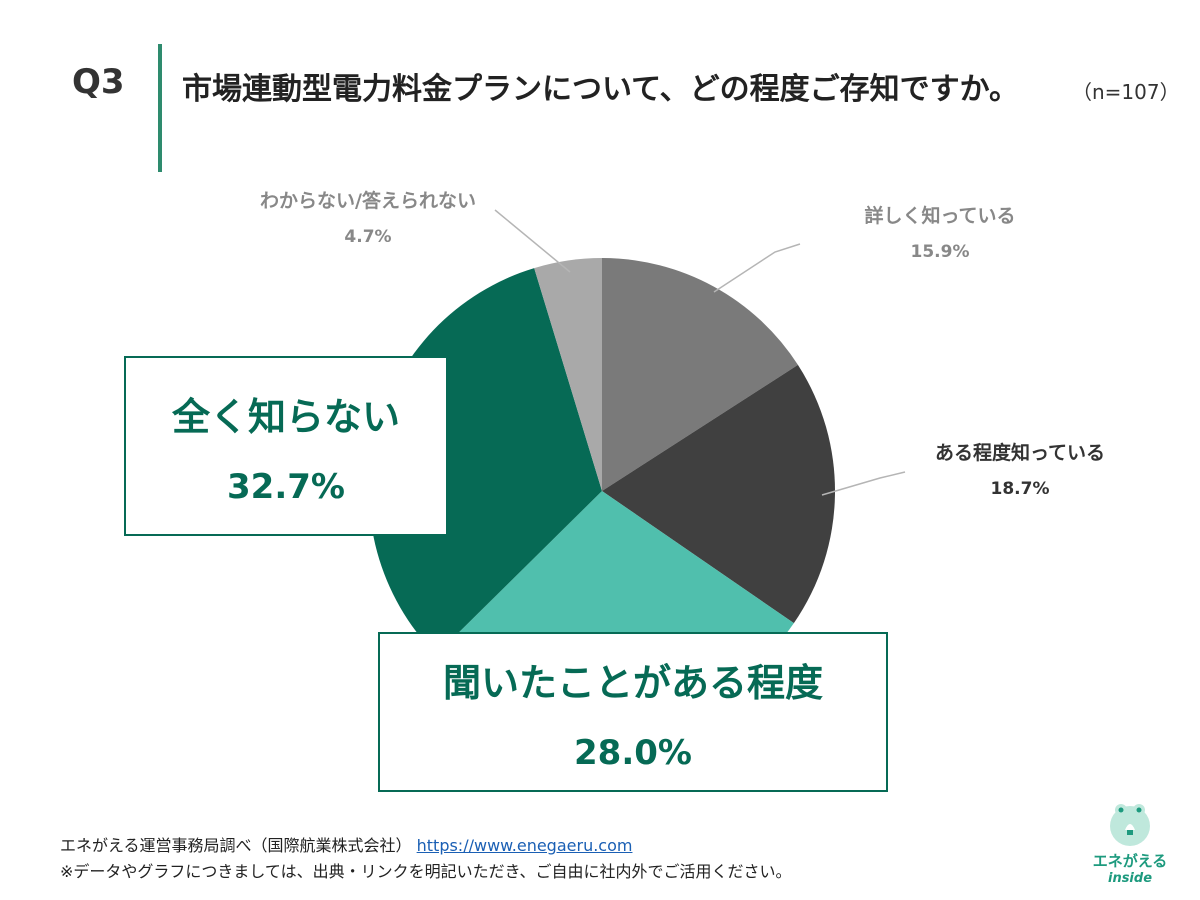  What do you see at coordinates (633, 712) in the screenshot?
I see `label-box-heard: 聞いたことがある程度 28.0%` at bounding box center [633, 712].